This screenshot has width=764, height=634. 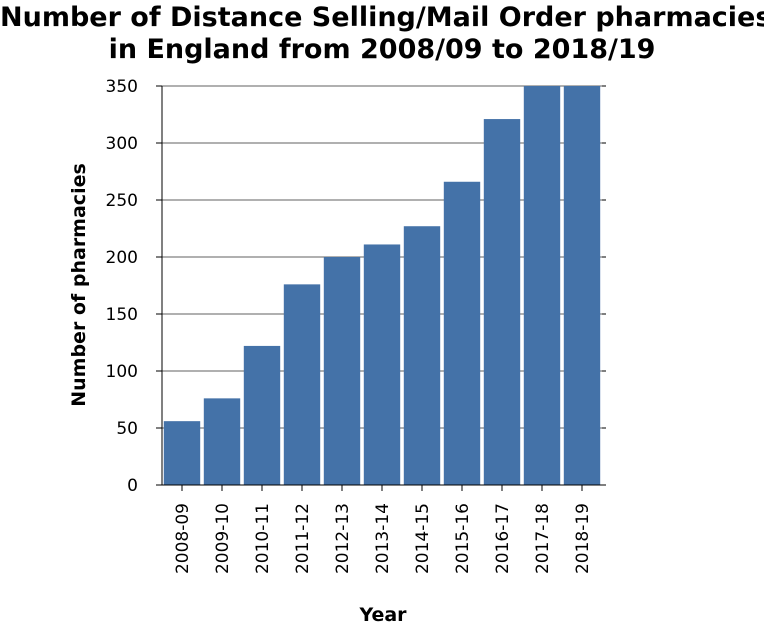 I want to click on y-tick-label: 150, so click(x=122, y=315).